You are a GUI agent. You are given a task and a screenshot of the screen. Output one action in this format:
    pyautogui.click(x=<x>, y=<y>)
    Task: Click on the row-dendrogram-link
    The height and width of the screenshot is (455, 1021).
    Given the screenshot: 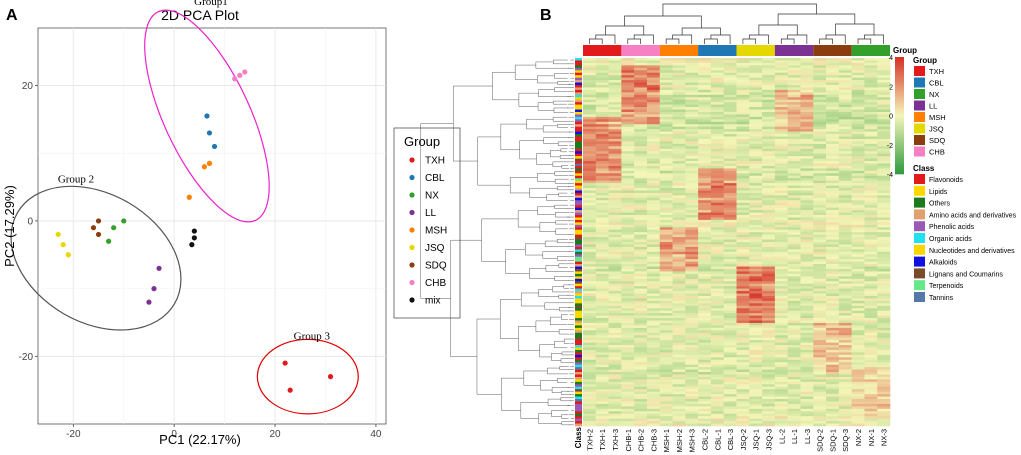 What is the action you would take?
    pyautogui.click(x=564, y=353)
    